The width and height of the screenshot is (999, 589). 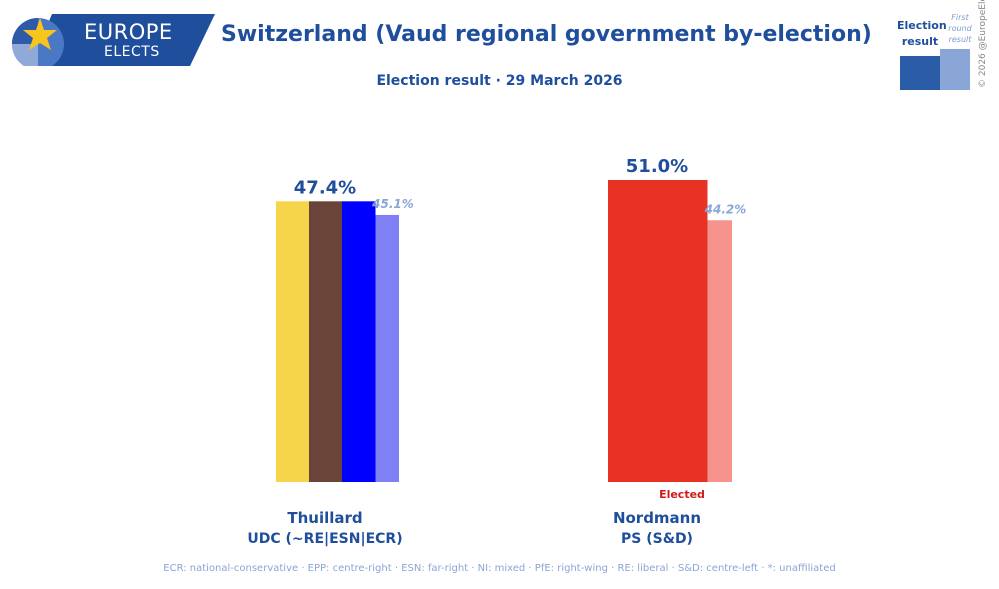 What do you see at coordinates (657, 518) in the screenshot?
I see `candidate-name-nordmann: Nordmann` at bounding box center [657, 518].